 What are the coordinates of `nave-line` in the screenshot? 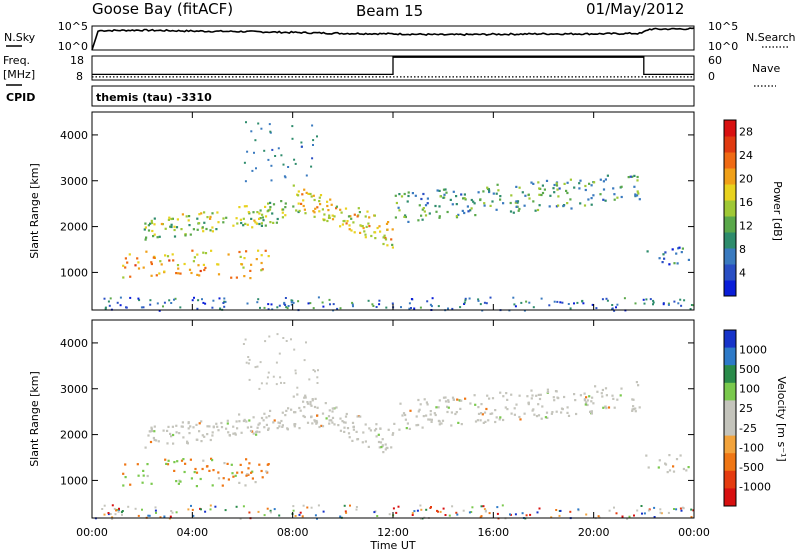 It's located at (393, 66).